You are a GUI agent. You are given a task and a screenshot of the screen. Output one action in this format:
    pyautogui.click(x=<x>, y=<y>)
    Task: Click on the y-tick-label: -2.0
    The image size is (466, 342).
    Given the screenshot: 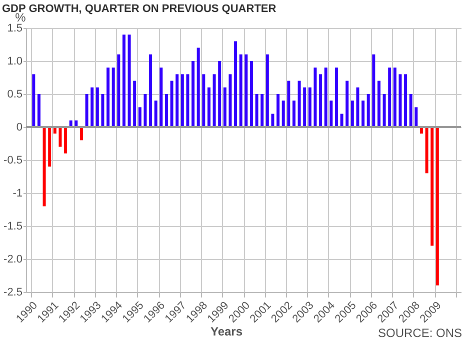 What is the action you would take?
    pyautogui.click(x=13, y=260)
    